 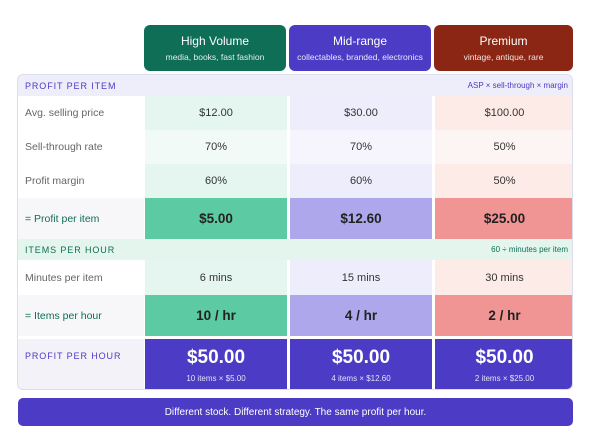 I want to click on total-cell: $25.00, so click(x=503, y=218).